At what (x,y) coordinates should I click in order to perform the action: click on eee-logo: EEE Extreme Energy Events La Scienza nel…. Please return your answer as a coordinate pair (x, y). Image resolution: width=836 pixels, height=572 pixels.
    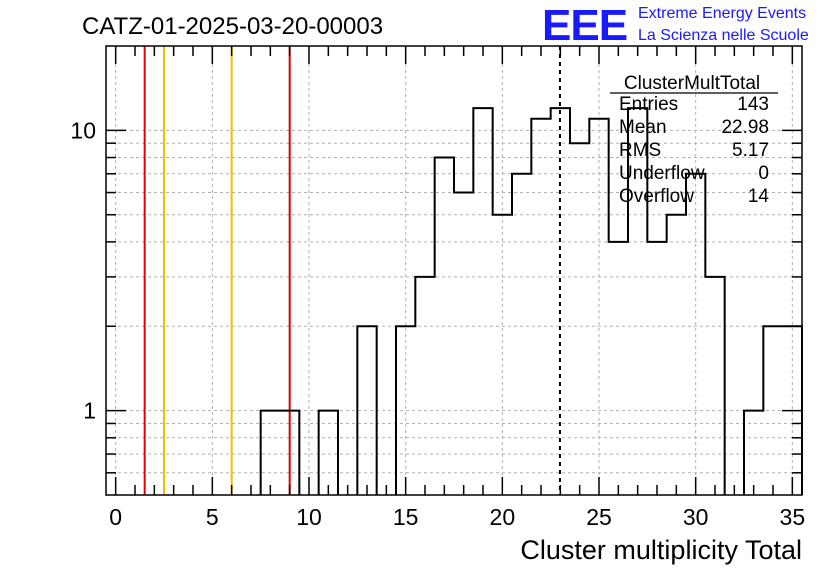
    Looking at the image, I should click on (675, 25).